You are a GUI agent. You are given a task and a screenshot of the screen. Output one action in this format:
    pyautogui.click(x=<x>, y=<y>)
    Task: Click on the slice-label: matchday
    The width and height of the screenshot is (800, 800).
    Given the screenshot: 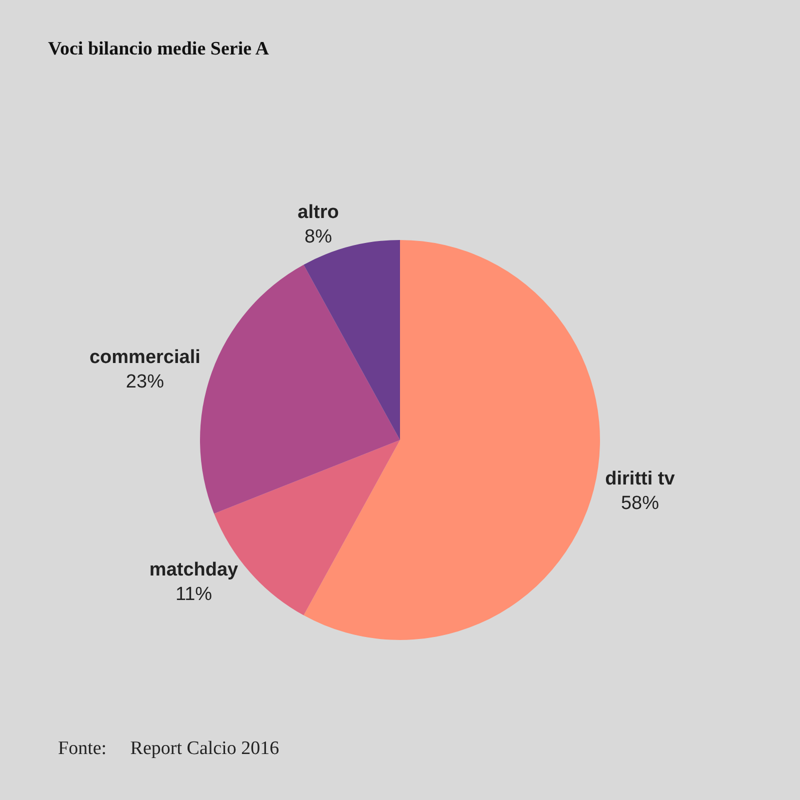 What is the action you would take?
    pyautogui.click(x=194, y=569)
    